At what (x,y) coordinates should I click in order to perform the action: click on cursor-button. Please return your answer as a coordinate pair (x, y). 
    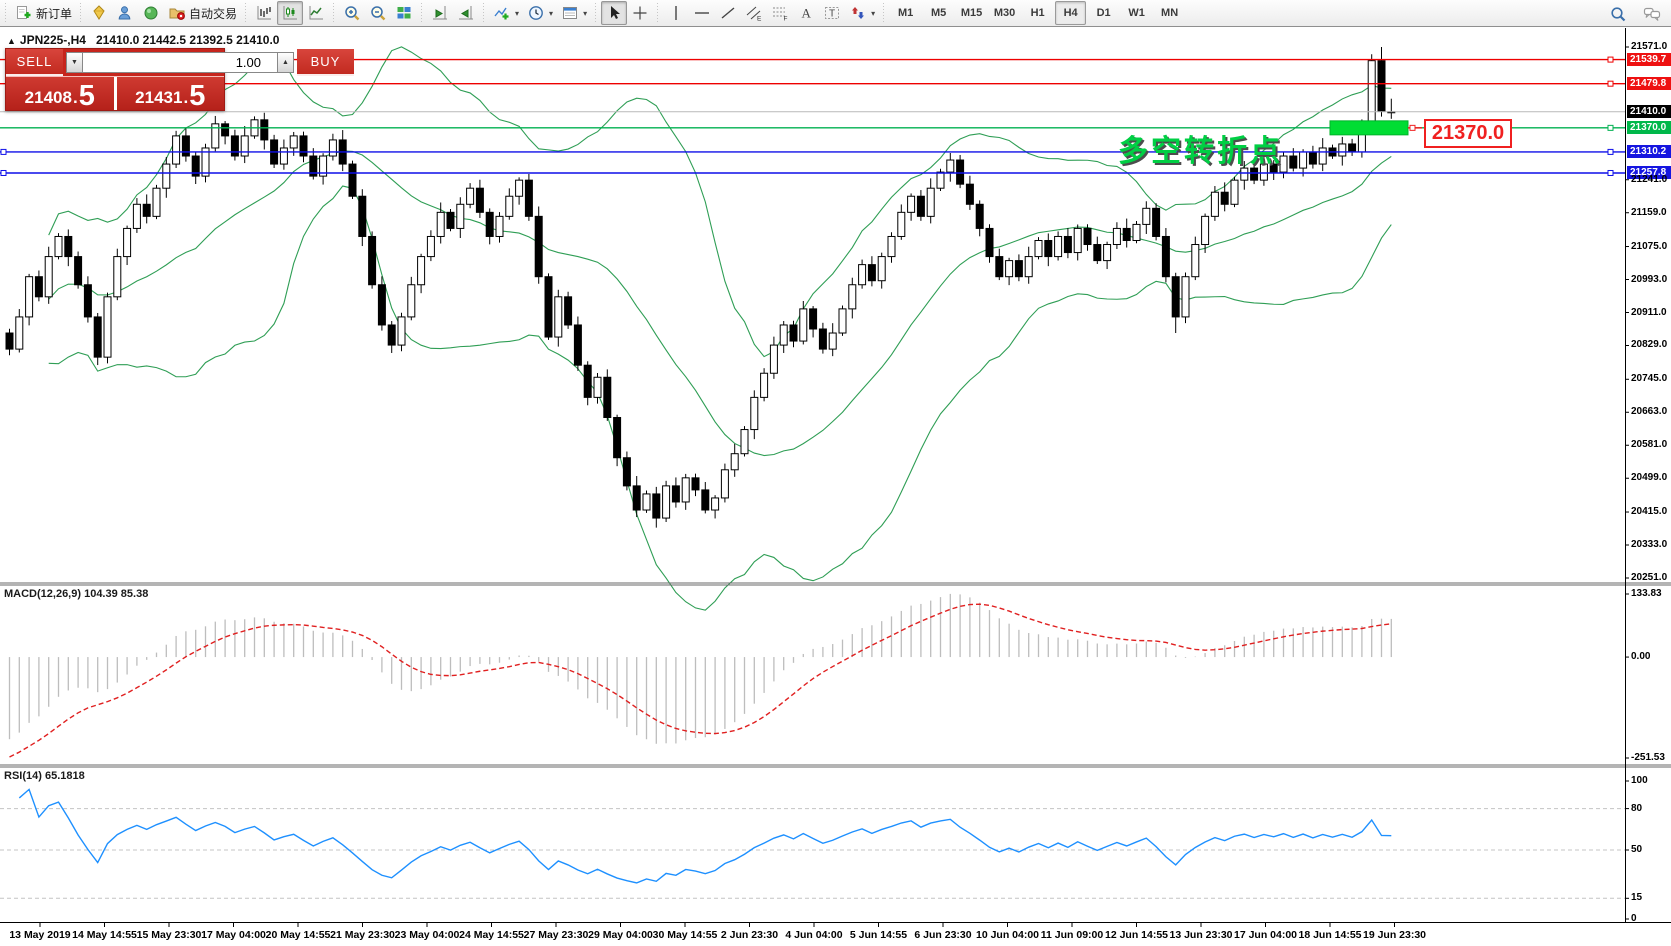
    Looking at the image, I should click on (614, 13).